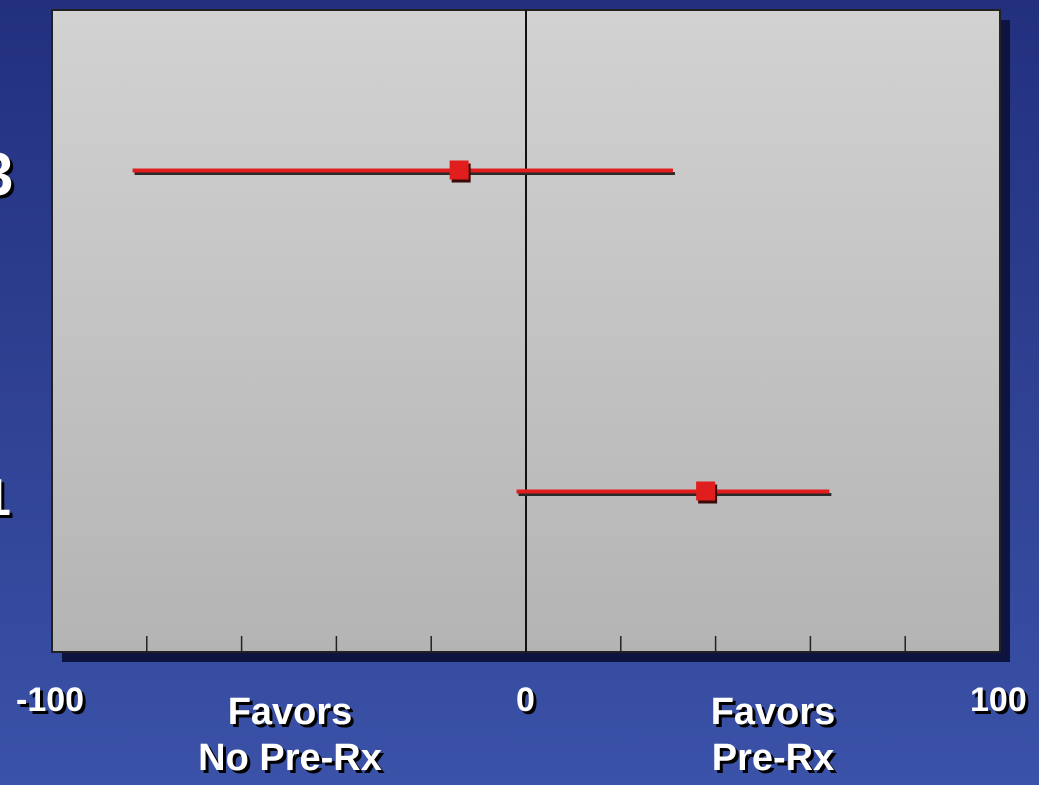 Image resolution: width=1039 pixels, height=785 pixels. I want to click on tick-label-zero: 0, so click(525, 700).